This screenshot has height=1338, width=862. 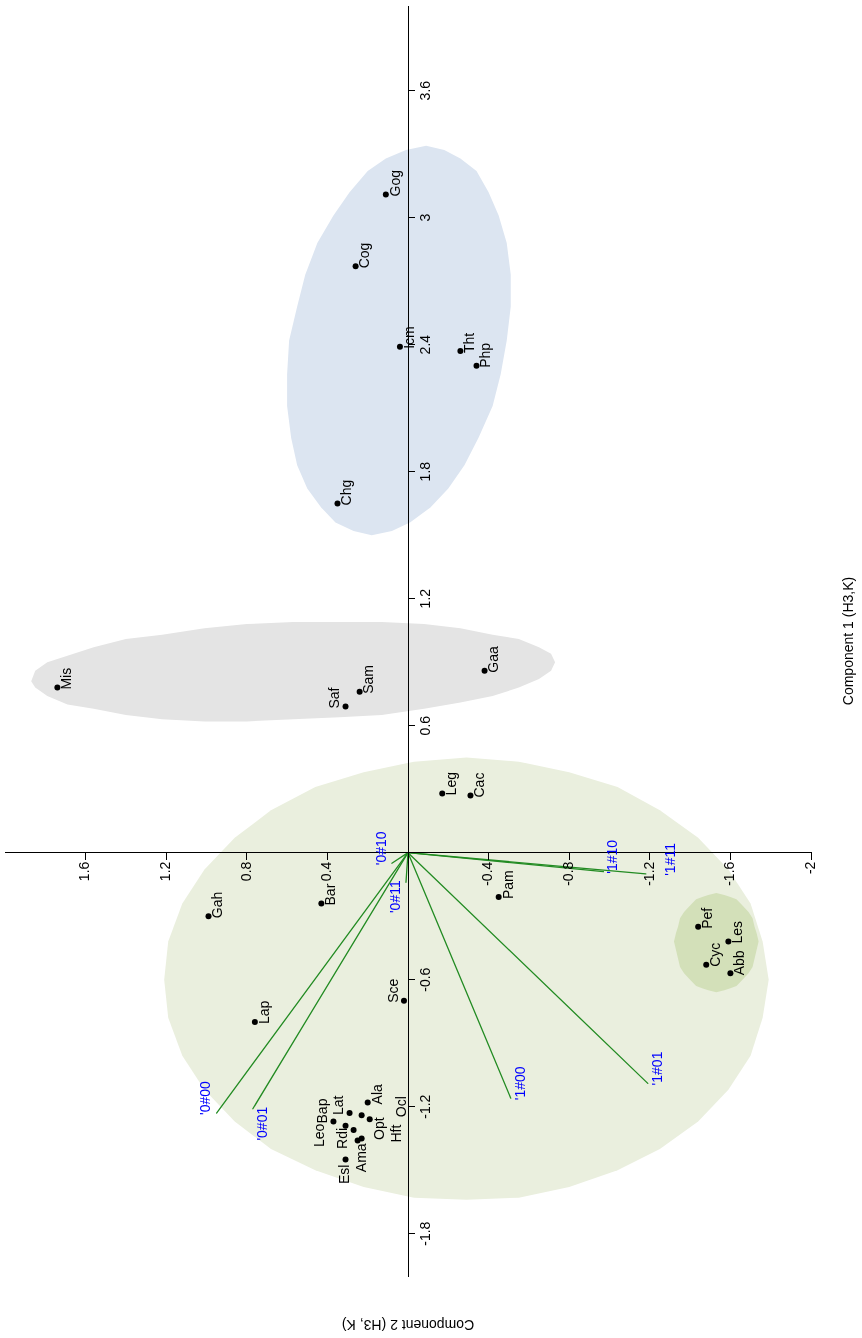 I want to click on annotation: Bar, so click(x=330, y=894).